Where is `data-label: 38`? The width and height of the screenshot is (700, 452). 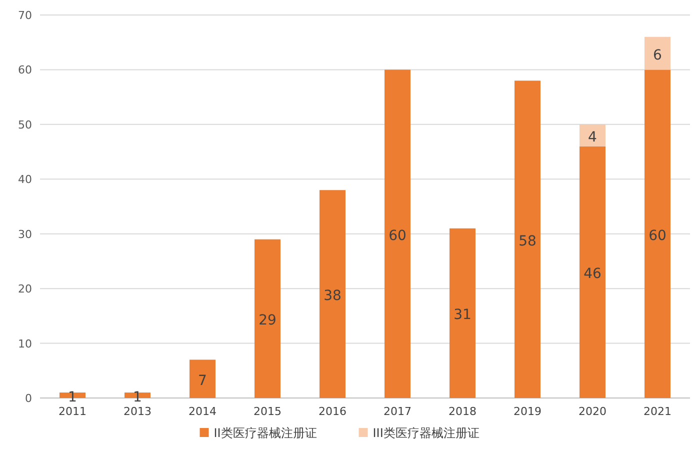
data-label: 38 is located at coordinates (333, 296).